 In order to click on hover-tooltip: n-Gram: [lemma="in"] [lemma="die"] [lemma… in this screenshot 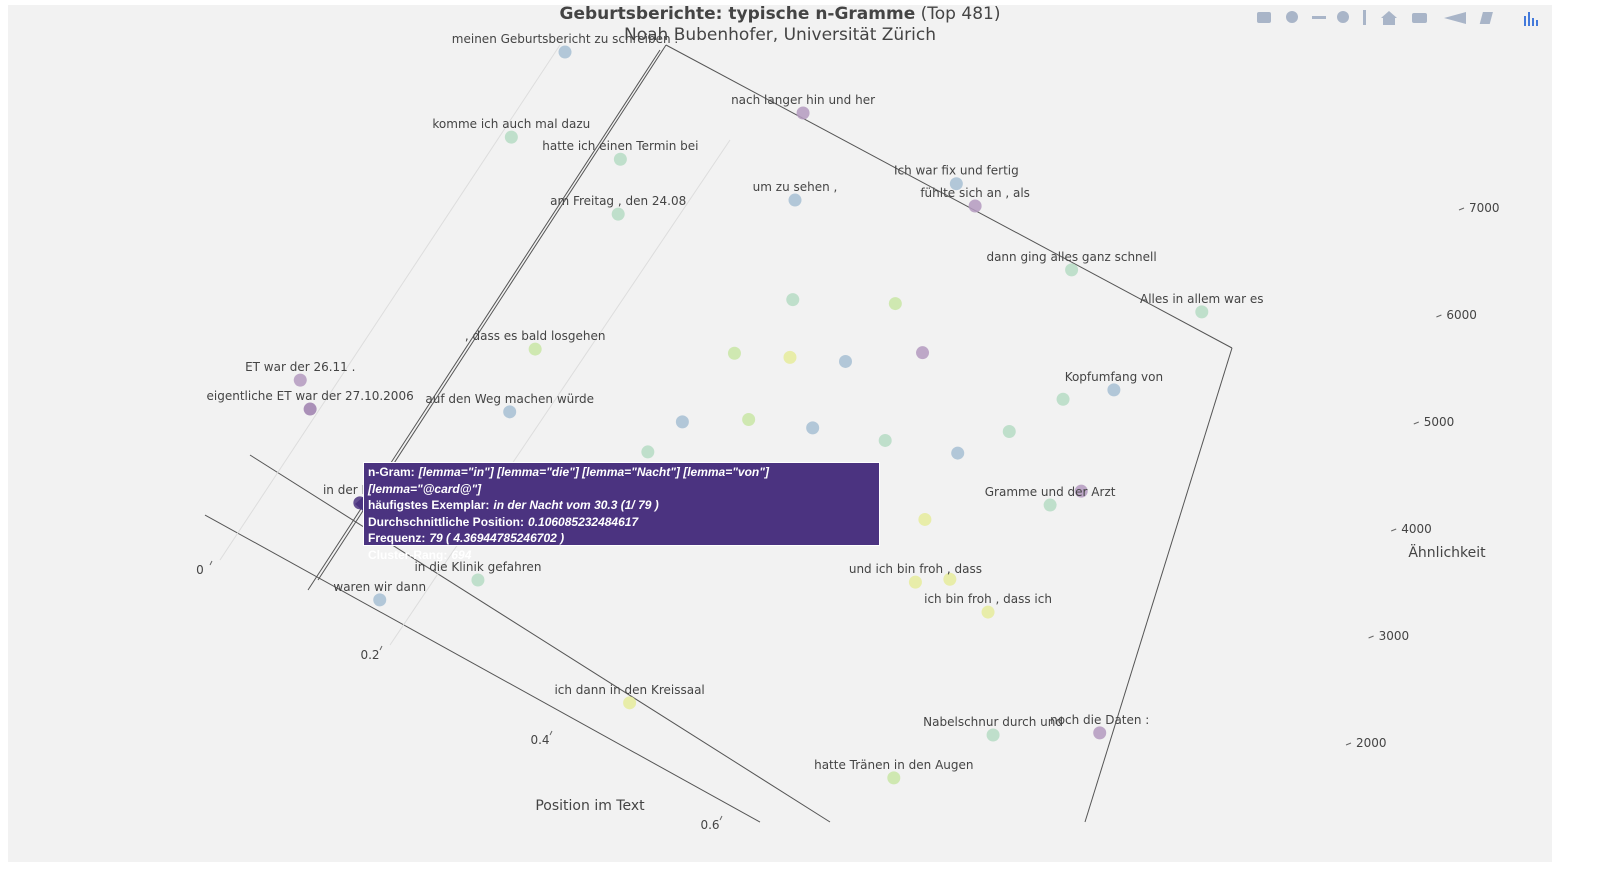, I will do `click(621, 512)`.